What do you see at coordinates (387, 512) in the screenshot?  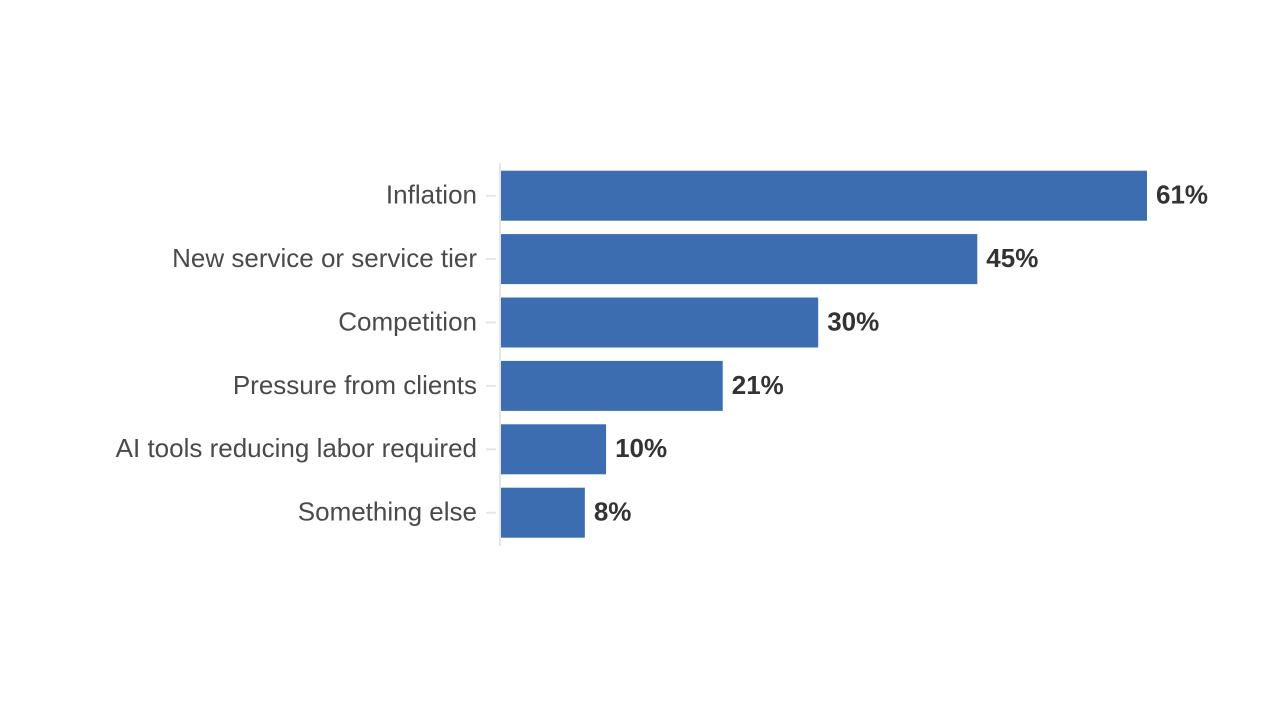 I see `y-tick-label: Something else` at bounding box center [387, 512].